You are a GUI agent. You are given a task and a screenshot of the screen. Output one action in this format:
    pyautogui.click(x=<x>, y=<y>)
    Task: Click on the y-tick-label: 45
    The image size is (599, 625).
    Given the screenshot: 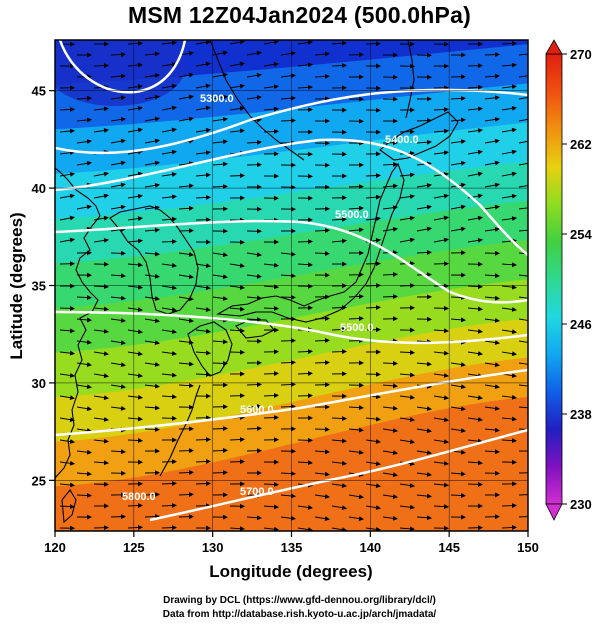 What is the action you would take?
    pyautogui.click(x=39, y=91)
    